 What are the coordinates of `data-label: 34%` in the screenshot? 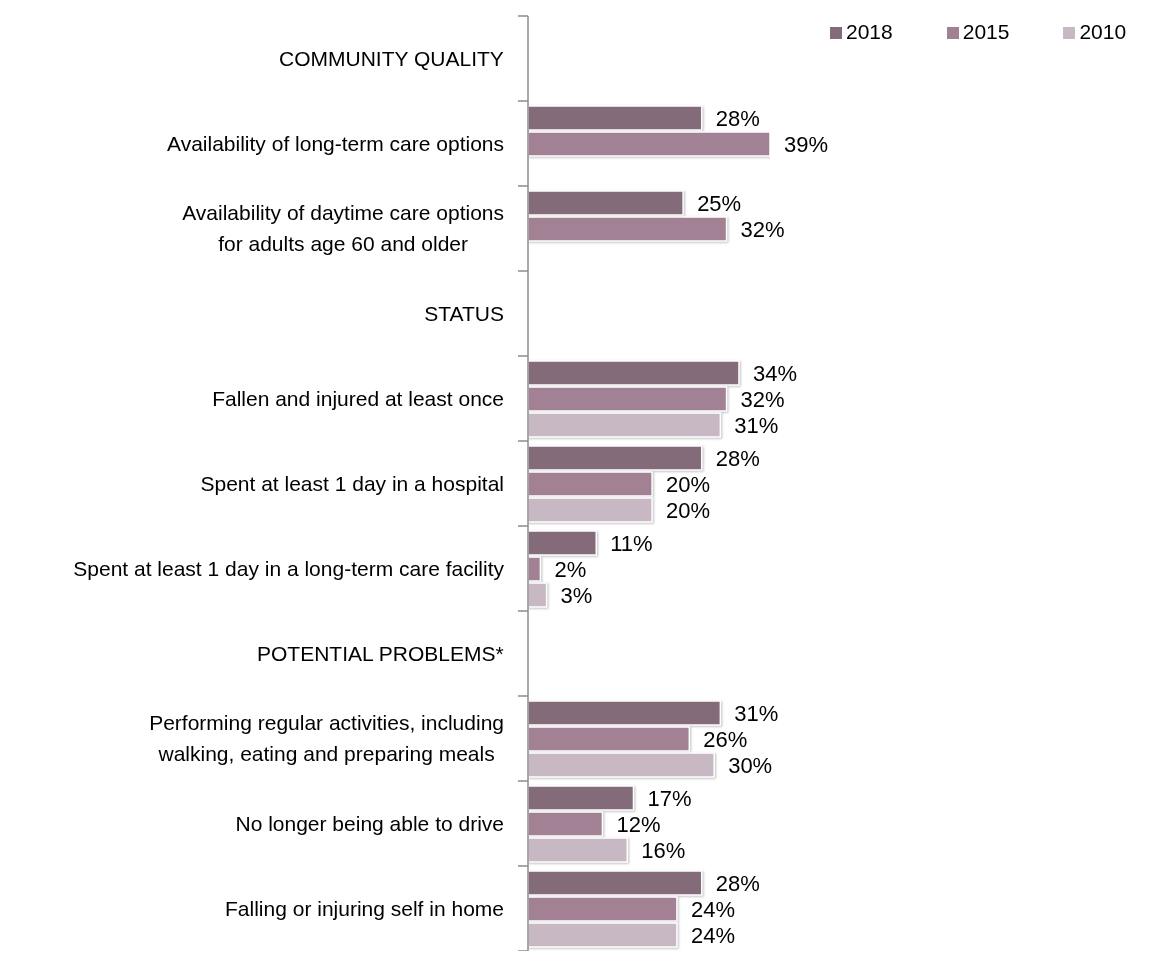 It's located at (775, 373).